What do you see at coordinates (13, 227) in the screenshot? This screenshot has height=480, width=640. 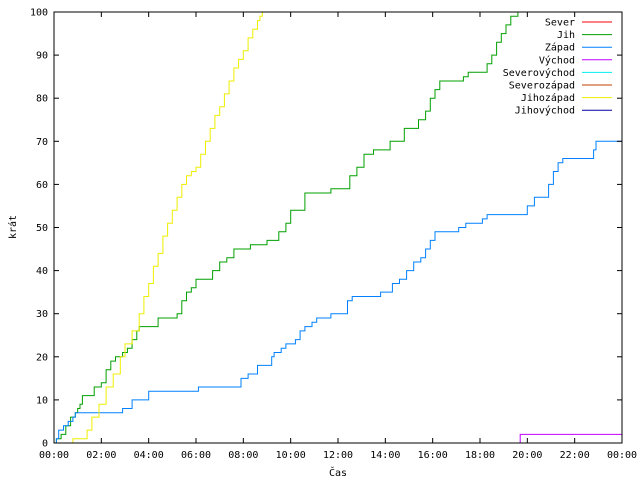 I see `y-axis-label: krát` at bounding box center [13, 227].